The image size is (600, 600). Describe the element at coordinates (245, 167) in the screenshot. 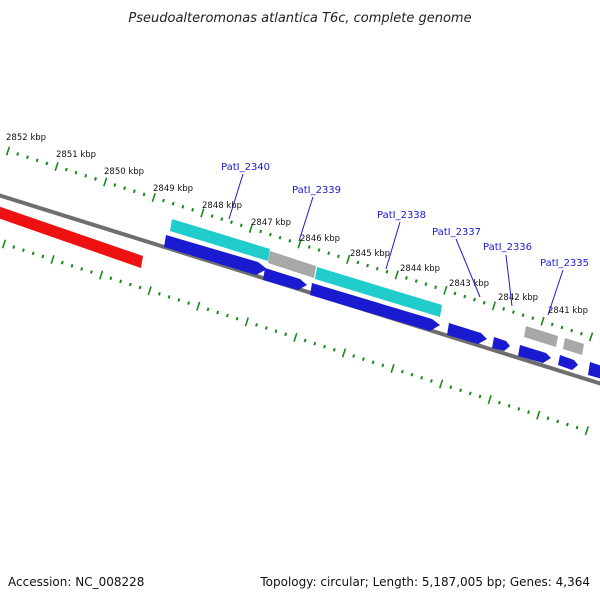

I see `gene-label: PatI_2340` at that location.